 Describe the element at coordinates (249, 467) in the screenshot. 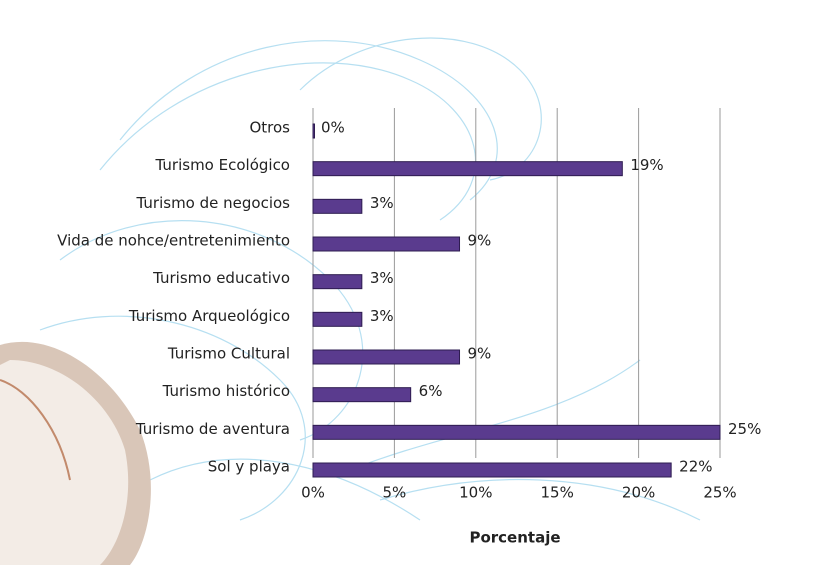

I see `y-tick-label: Sol y playa` at that location.